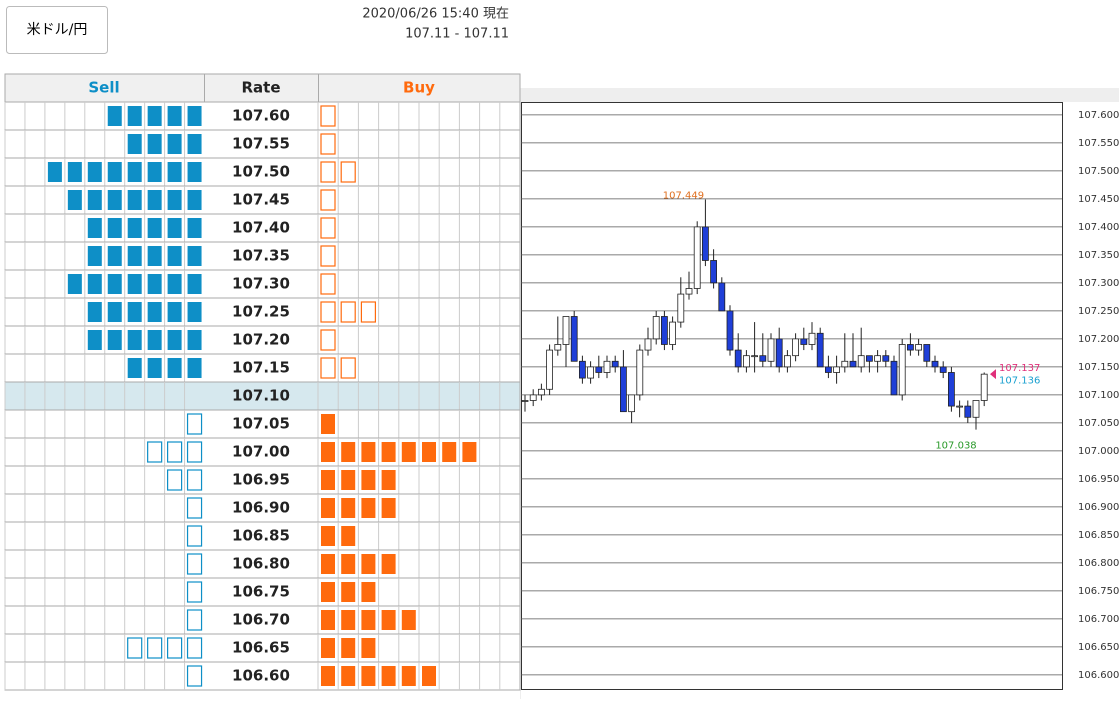 This screenshot has width=1119, height=703. Describe the element at coordinates (1098, 255) in the screenshot. I see `y-tick-label: 107.350` at that location.